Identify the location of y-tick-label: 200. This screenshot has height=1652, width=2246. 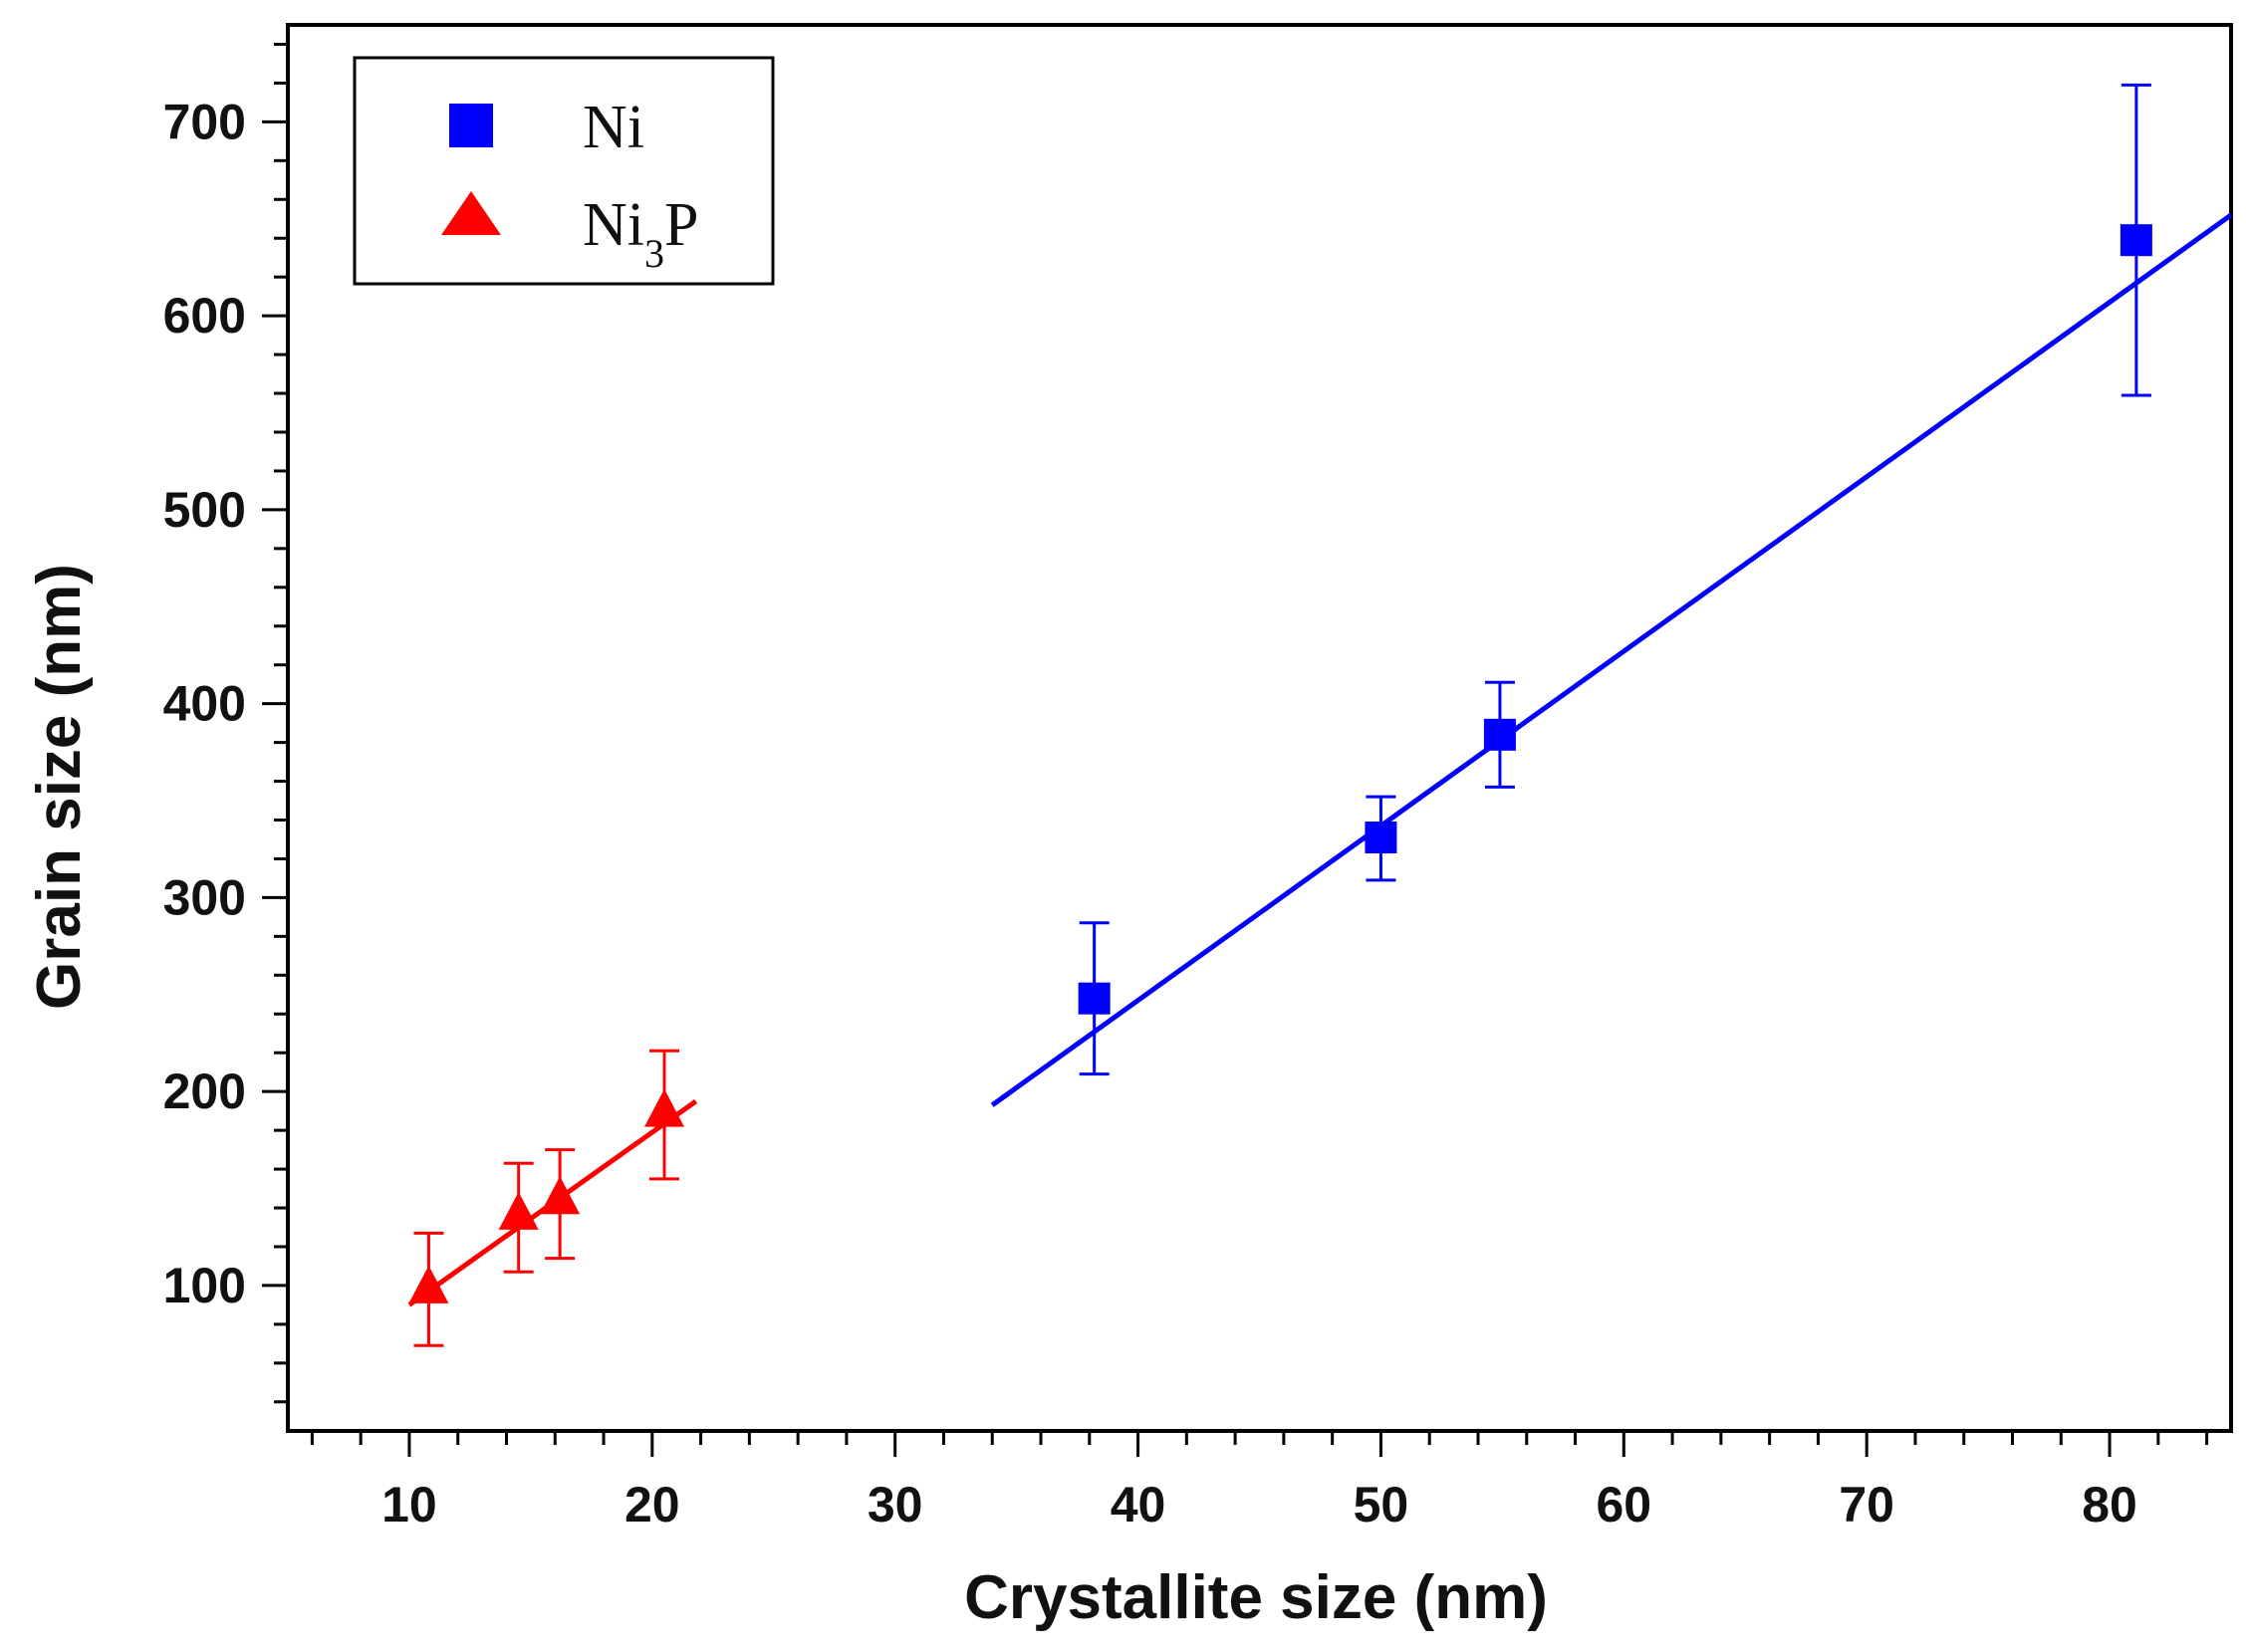
(204, 1091).